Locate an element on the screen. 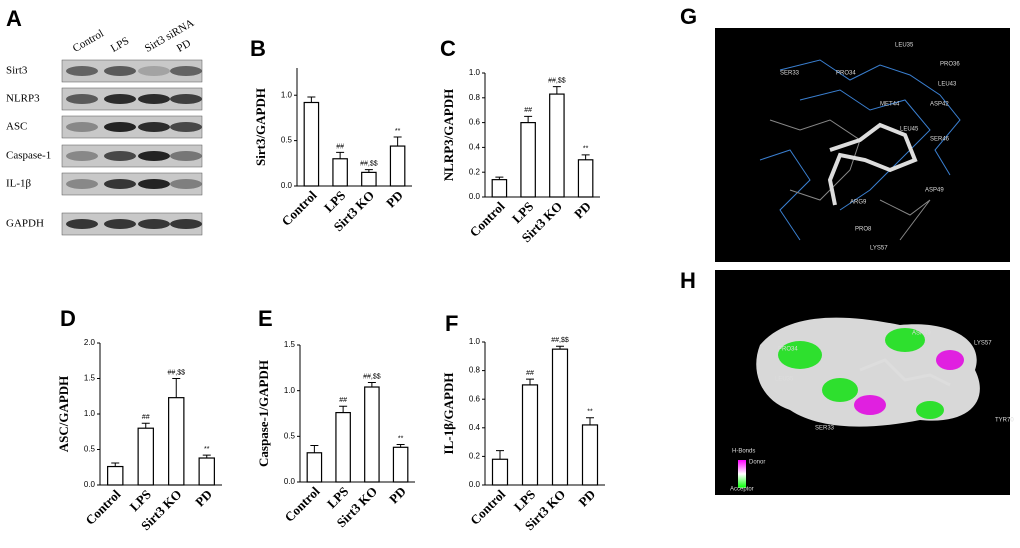 This screenshot has width=1020, height=548. residue-label: LEU35 is located at coordinates (904, 46).